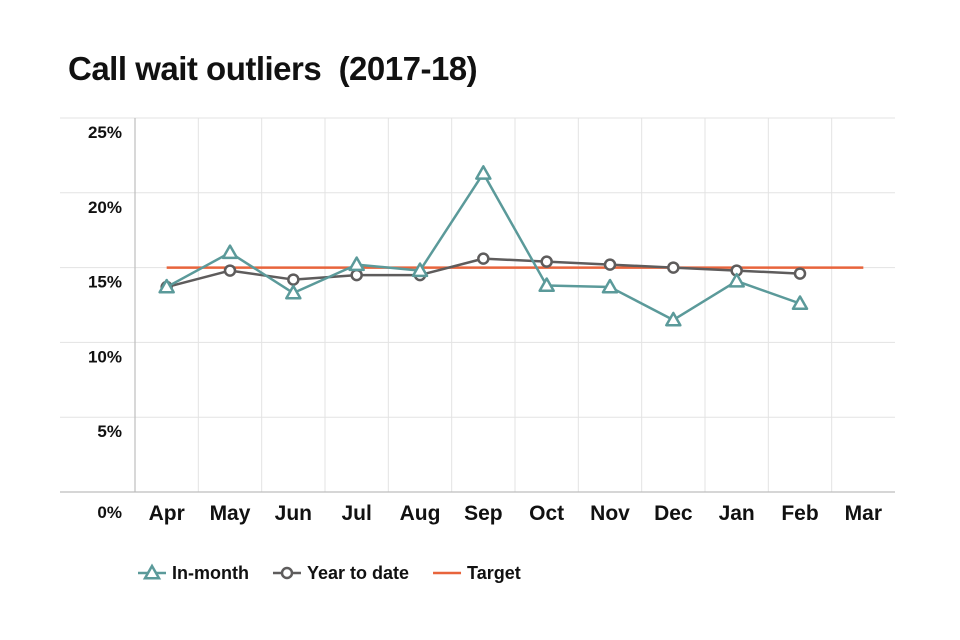 This screenshot has width=960, height=640. Describe the element at coordinates (273, 68) in the screenshot. I see `chart-title: Call wait outliers (2017-18)` at that location.